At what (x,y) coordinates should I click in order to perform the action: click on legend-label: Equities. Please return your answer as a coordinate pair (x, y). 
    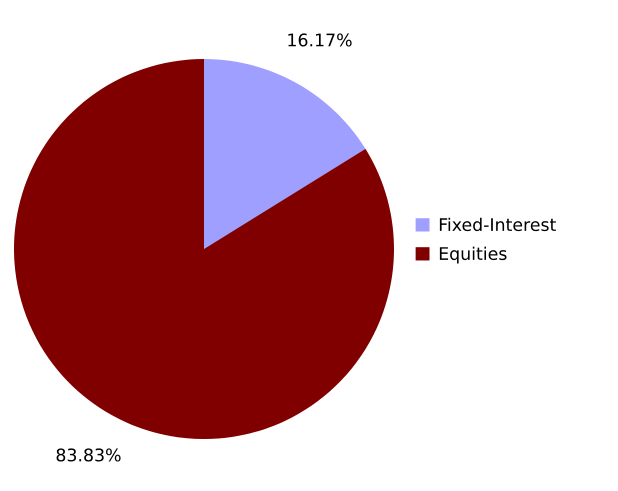
    Looking at the image, I should click on (473, 255).